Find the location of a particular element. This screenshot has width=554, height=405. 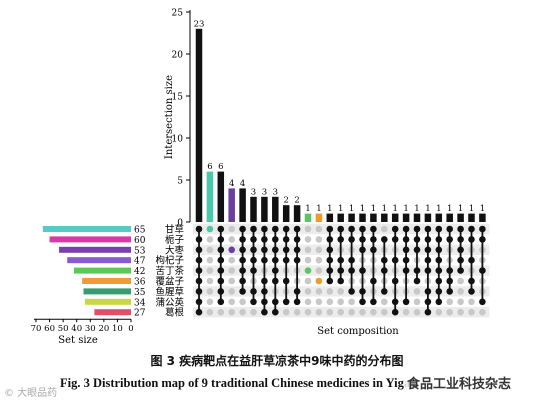

set-name-label: 葛根 is located at coordinates (175, 313).